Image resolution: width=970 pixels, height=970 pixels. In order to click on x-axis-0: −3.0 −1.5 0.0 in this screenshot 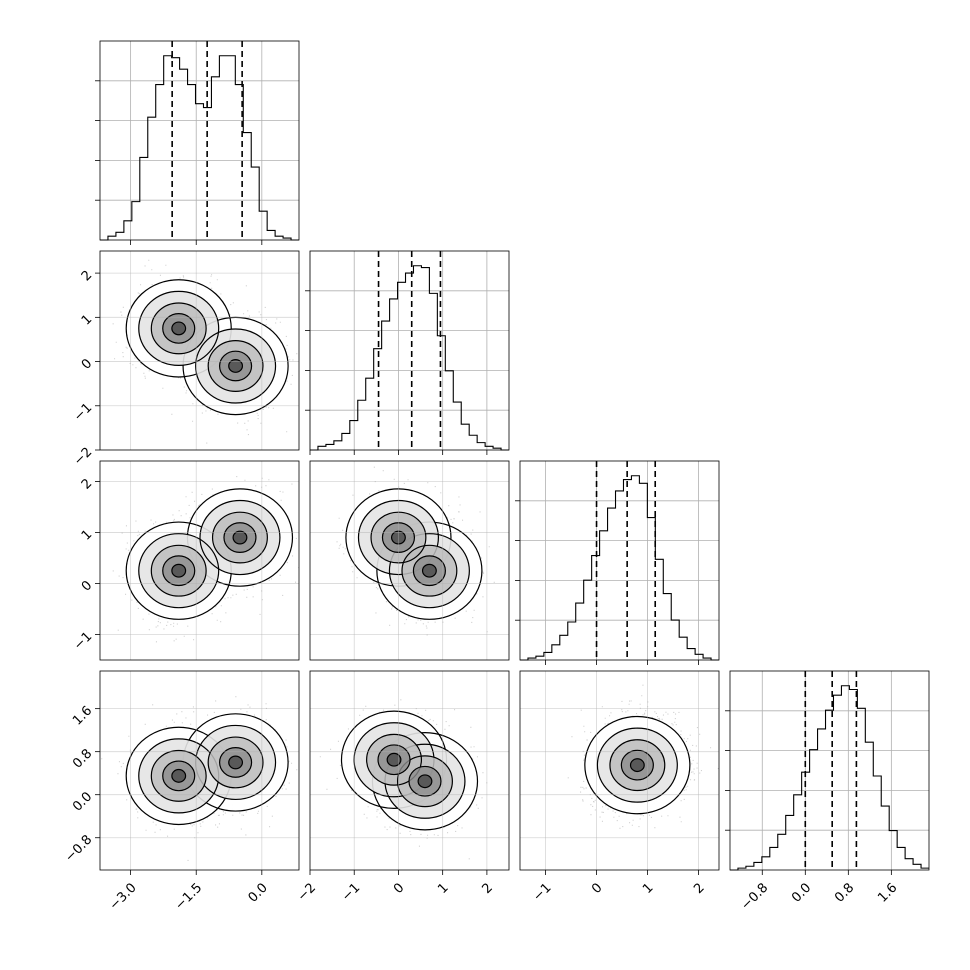, I will do `click(189, 891)`.